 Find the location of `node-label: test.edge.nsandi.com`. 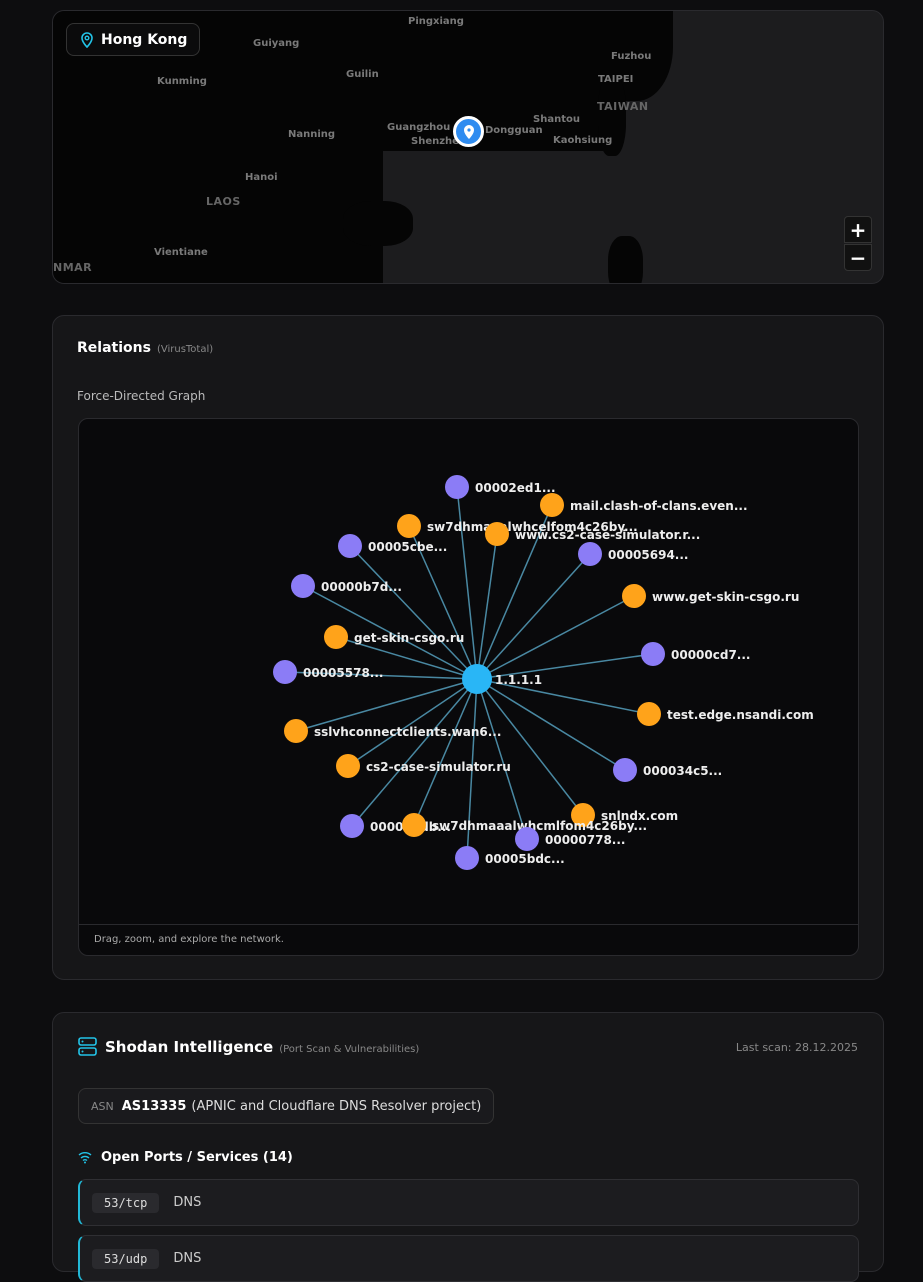

node-label: test.edge.nsandi.com is located at coordinates (740, 715).